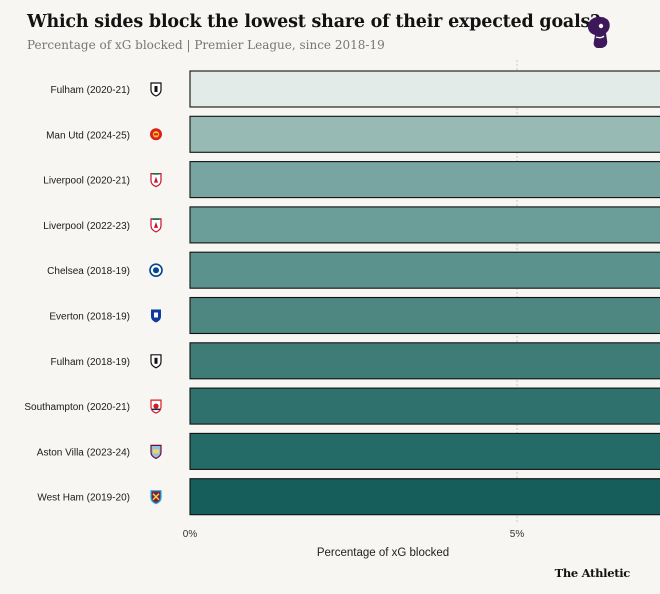  Describe the element at coordinates (89, 317) in the screenshot. I see `category-label: Everton (2018-19)` at that location.